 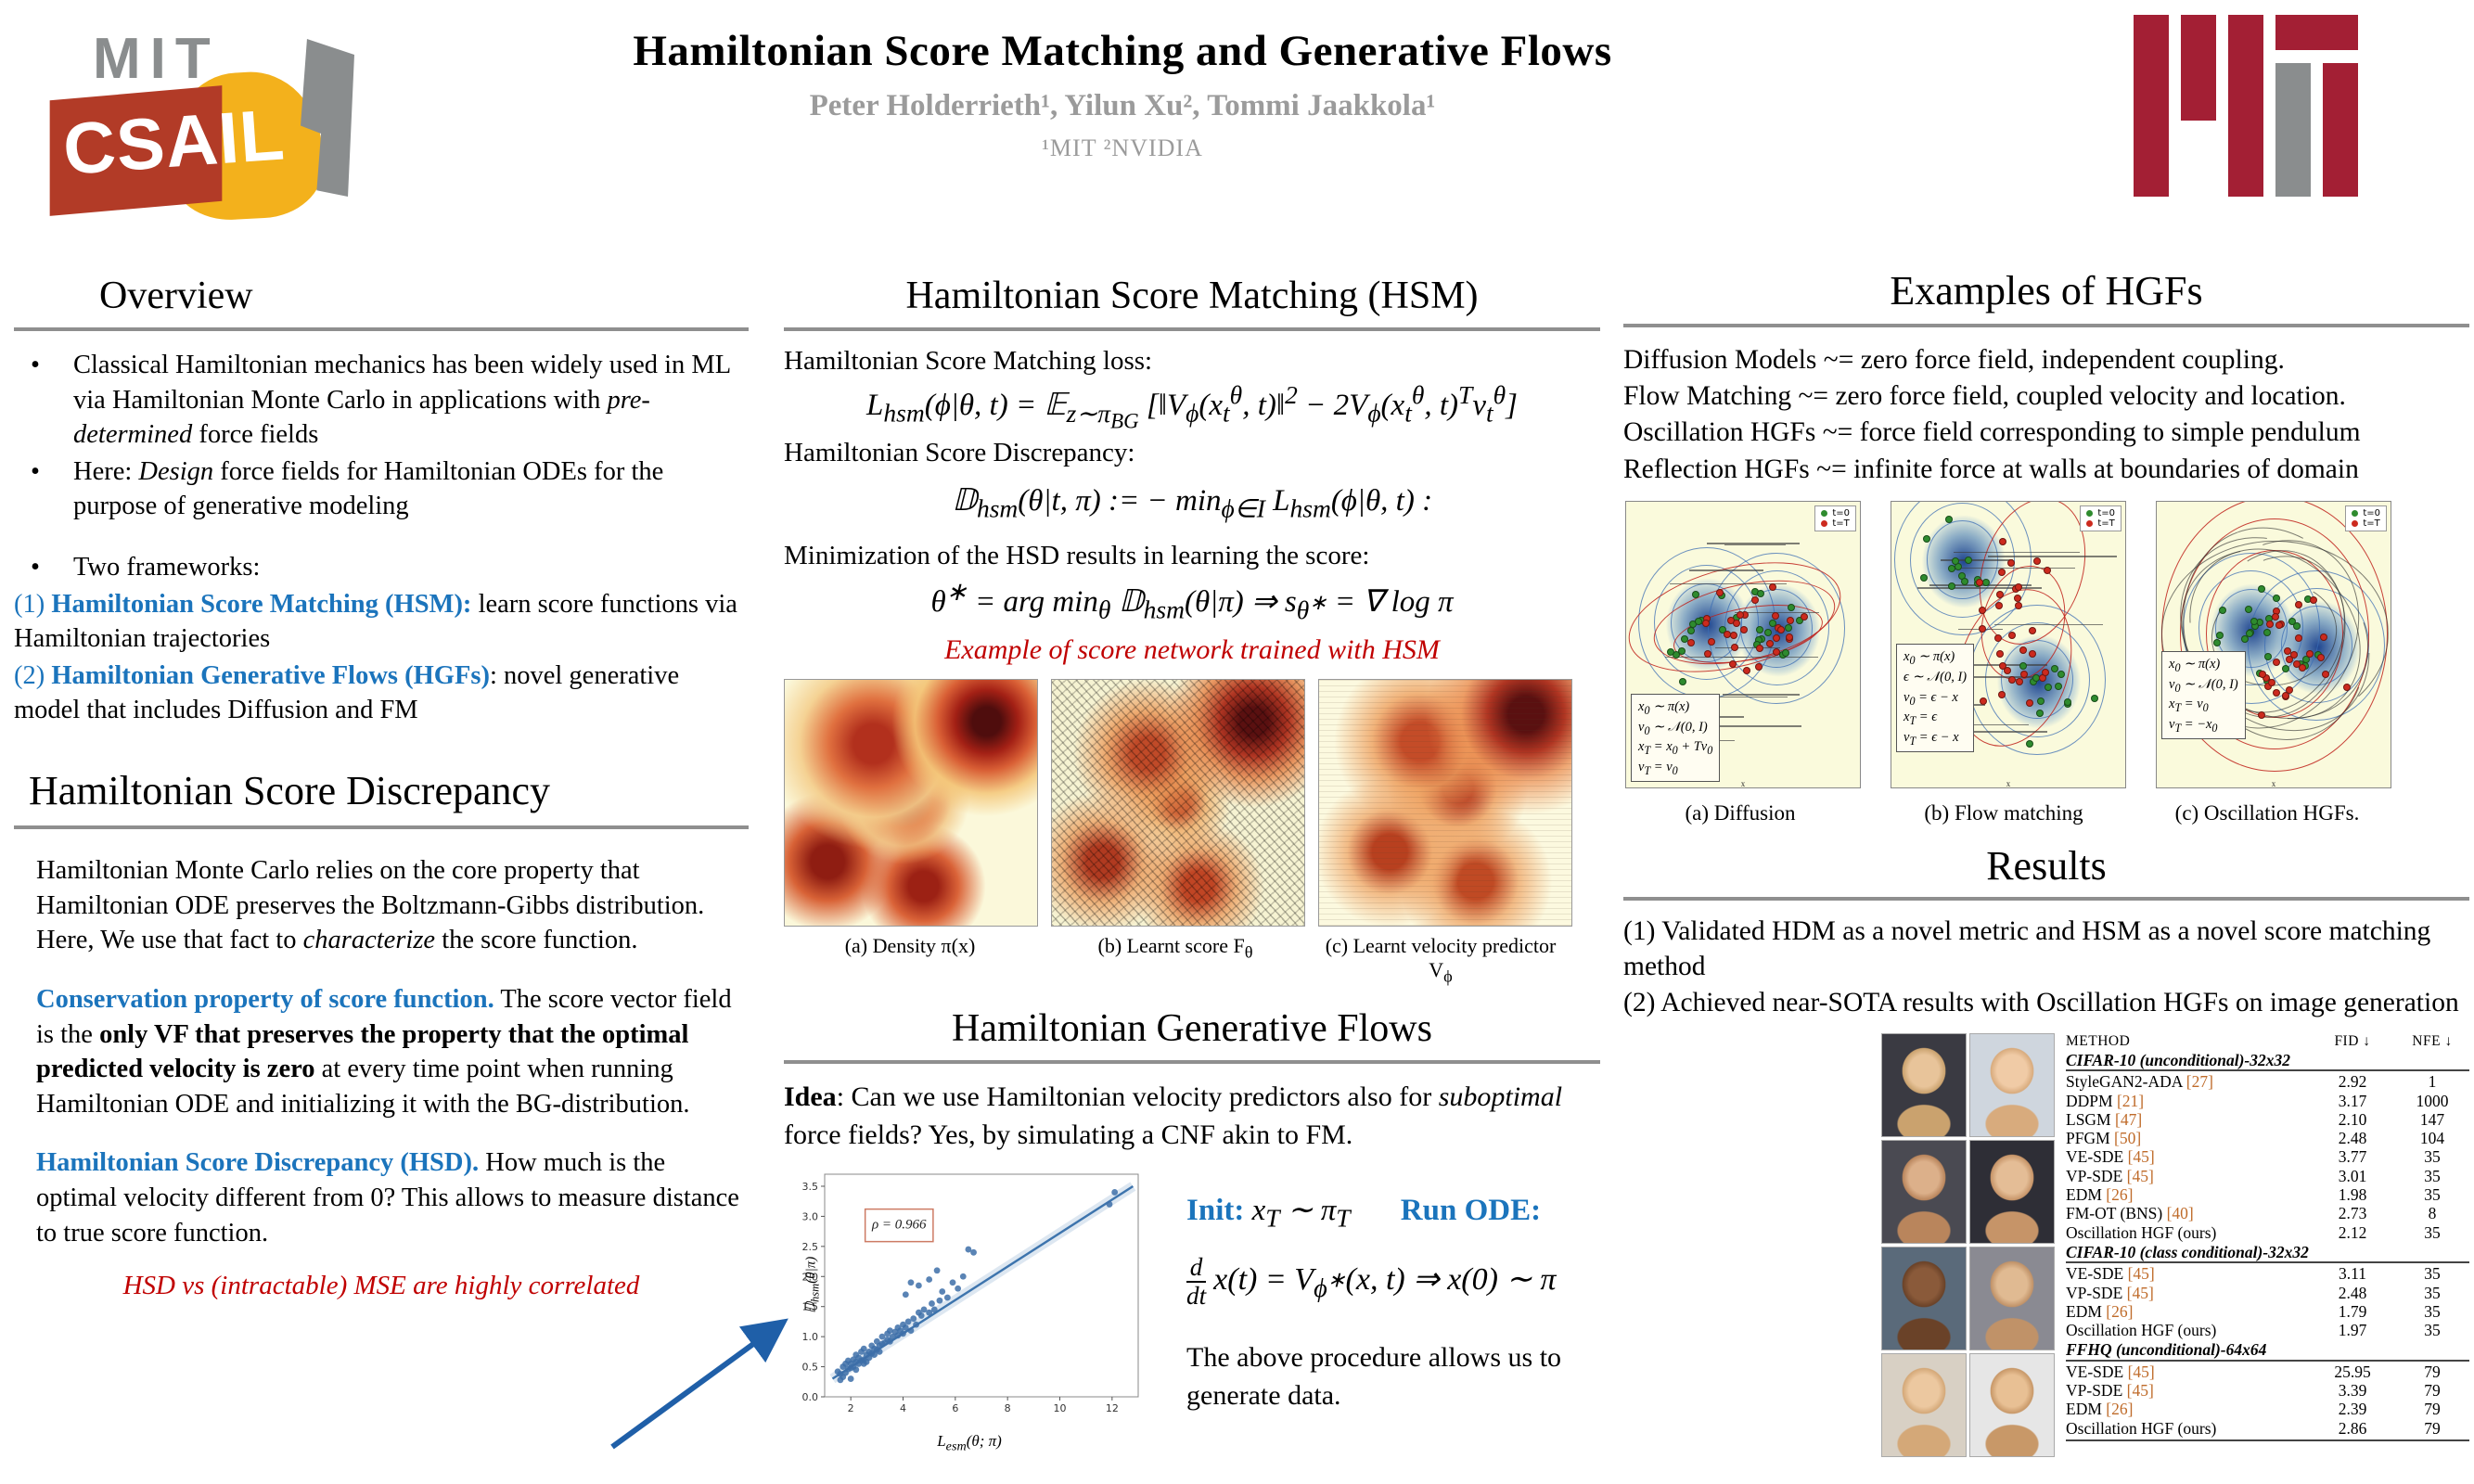 I want to click on x-tick-label: 12, so click(x=1112, y=1408).